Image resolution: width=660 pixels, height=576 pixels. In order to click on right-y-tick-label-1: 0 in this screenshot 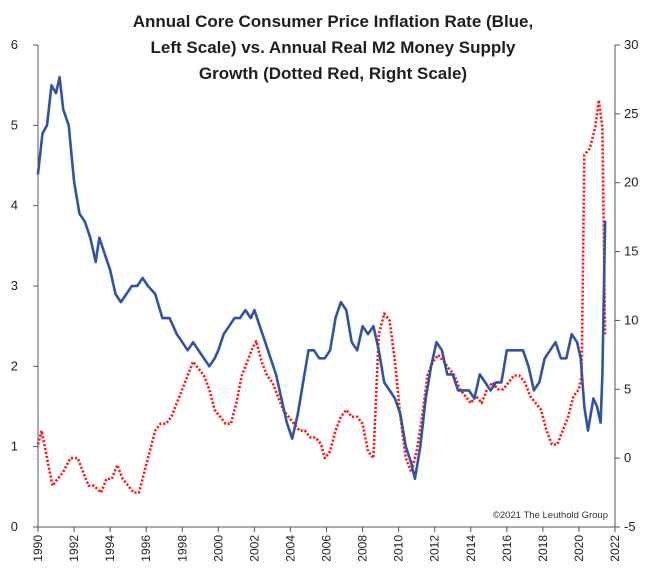, I will do `click(627, 457)`.